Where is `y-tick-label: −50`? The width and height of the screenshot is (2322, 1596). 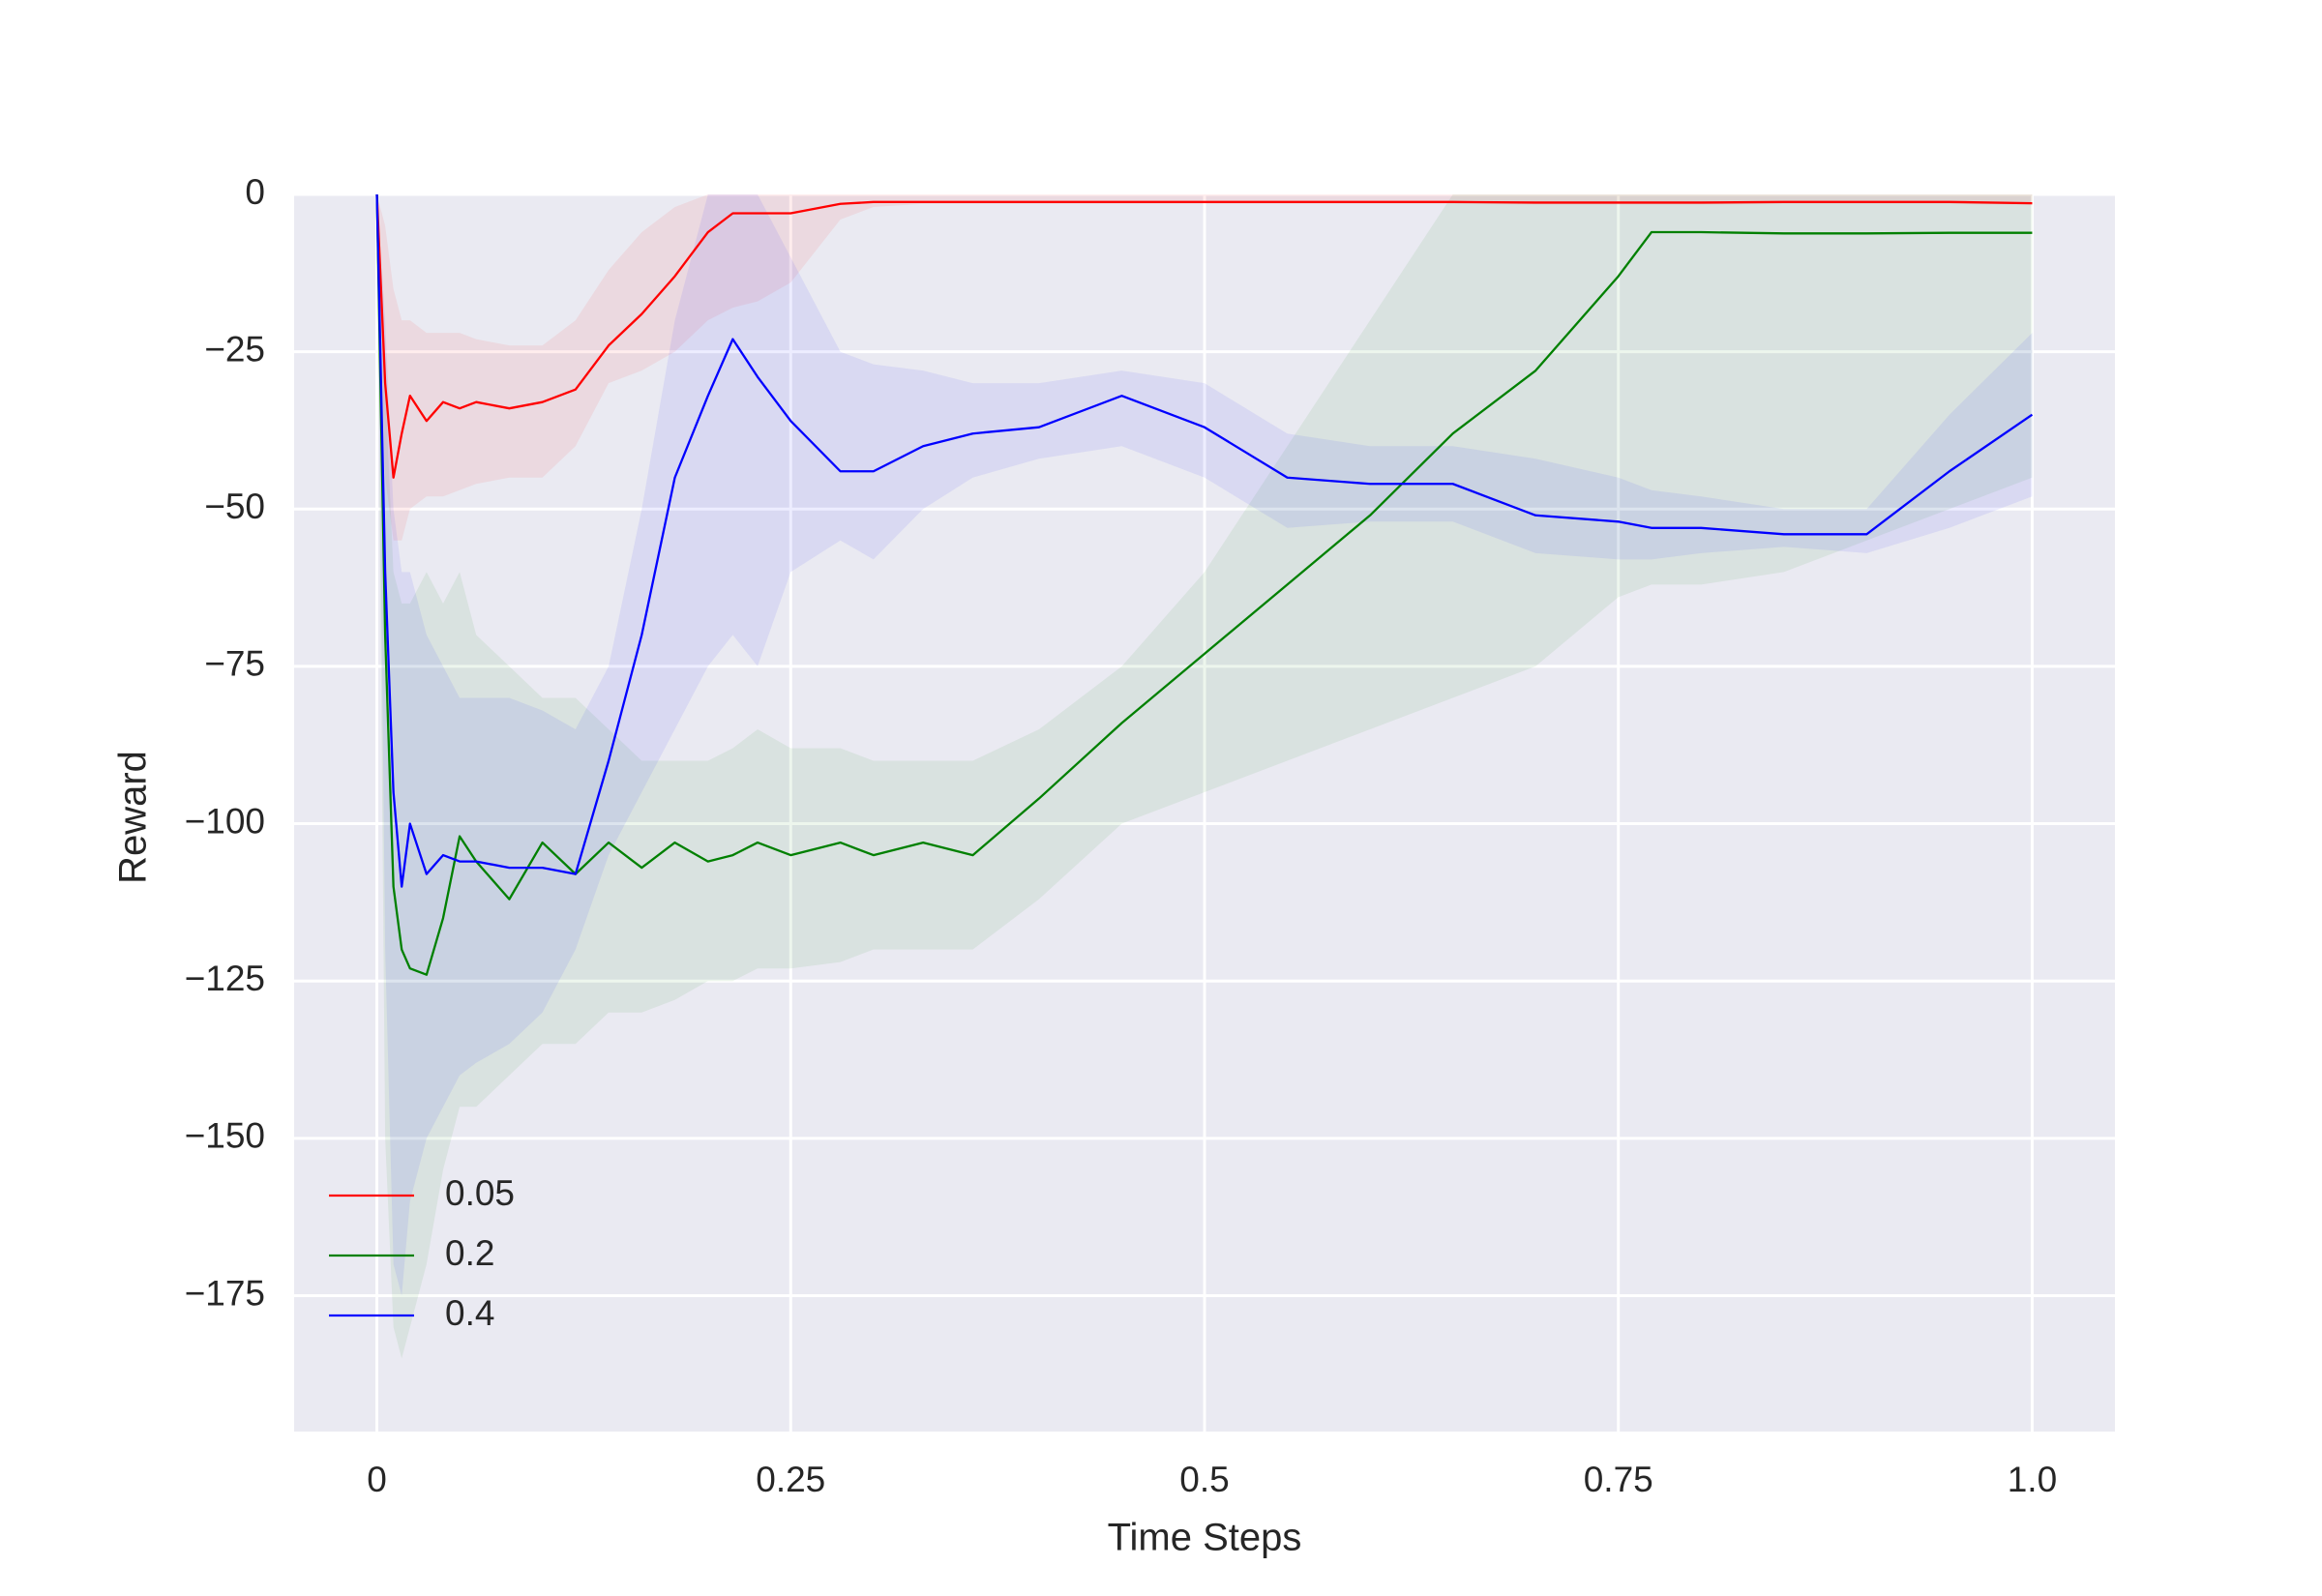
y-tick-label: −50 is located at coordinates (234, 506).